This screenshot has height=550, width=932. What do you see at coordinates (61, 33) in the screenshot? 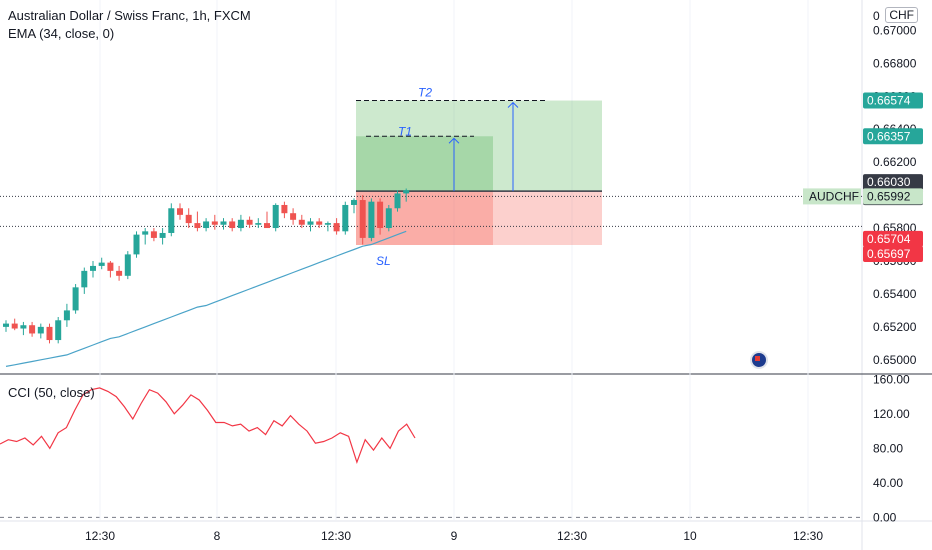
I see `ema-label: EMA (34, close, 0)` at bounding box center [61, 33].